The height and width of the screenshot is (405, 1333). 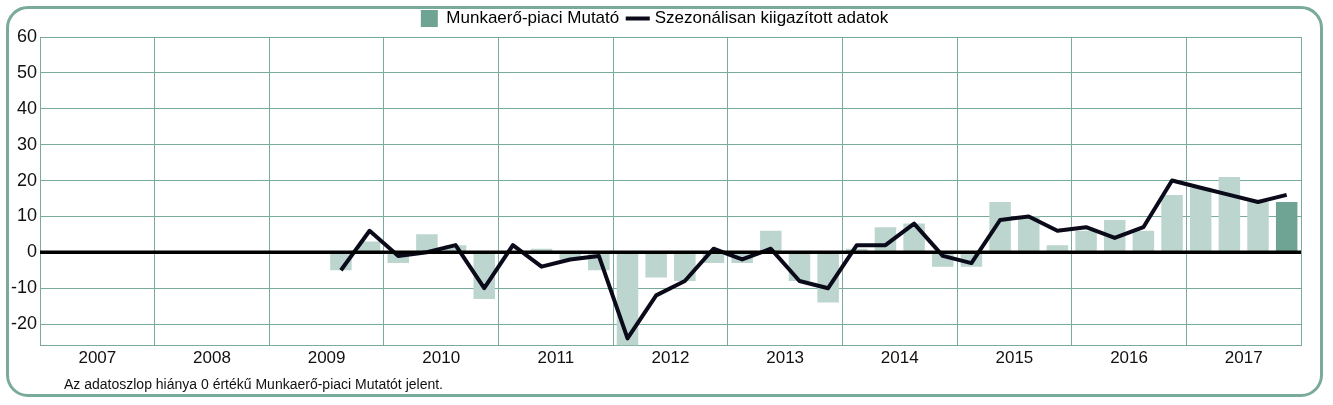 I want to click on legend-label: Munkaerő-piaci Mutató, so click(x=533, y=18).